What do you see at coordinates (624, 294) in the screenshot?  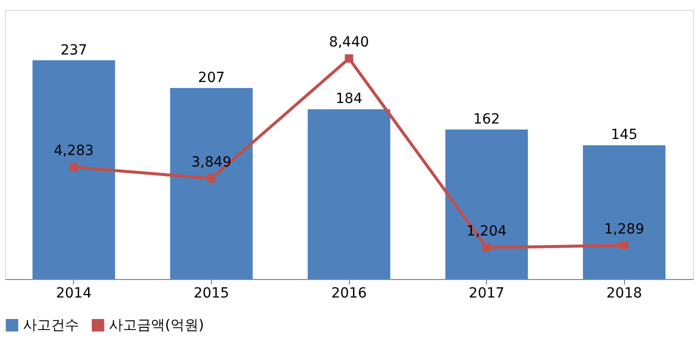 I see `x-tick-label: 2018` at bounding box center [624, 294].